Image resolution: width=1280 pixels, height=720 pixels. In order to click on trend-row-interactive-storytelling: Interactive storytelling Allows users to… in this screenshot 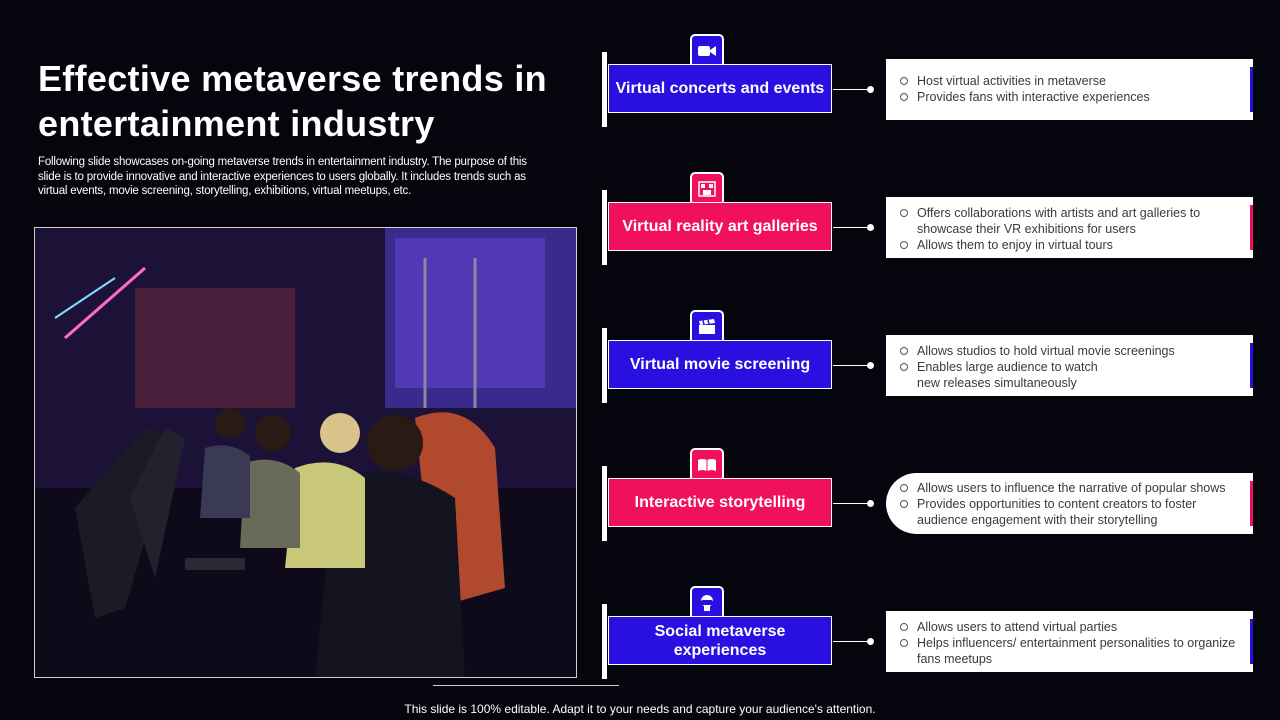, I will do `click(930, 498)`.